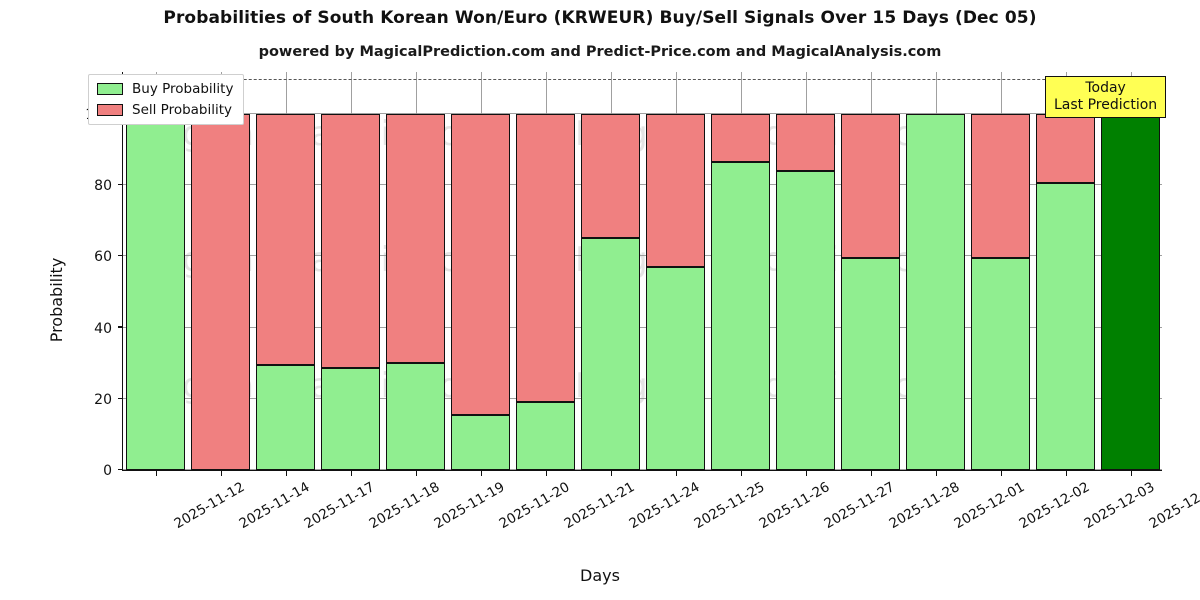 Image resolution: width=1200 pixels, height=600 pixels. I want to click on x-axis-title: Days, so click(600, 575).